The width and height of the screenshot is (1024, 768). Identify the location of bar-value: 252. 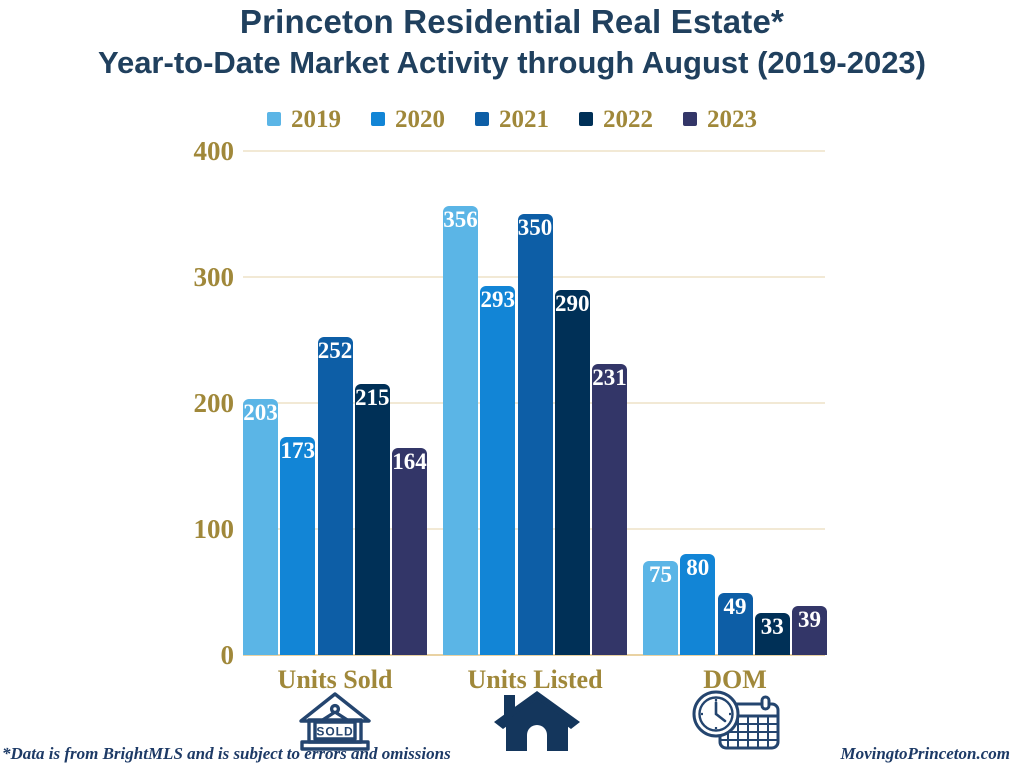
(335, 351).